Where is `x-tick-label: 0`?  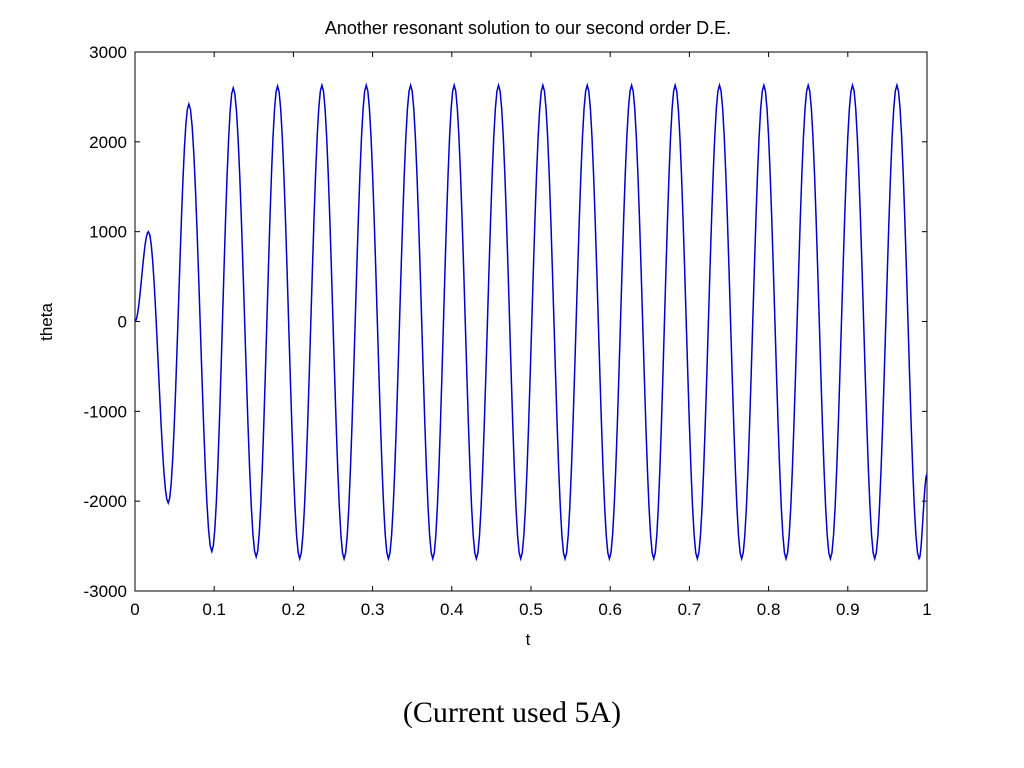
x-tick-label: 0 is located at coordinates (134, 609).